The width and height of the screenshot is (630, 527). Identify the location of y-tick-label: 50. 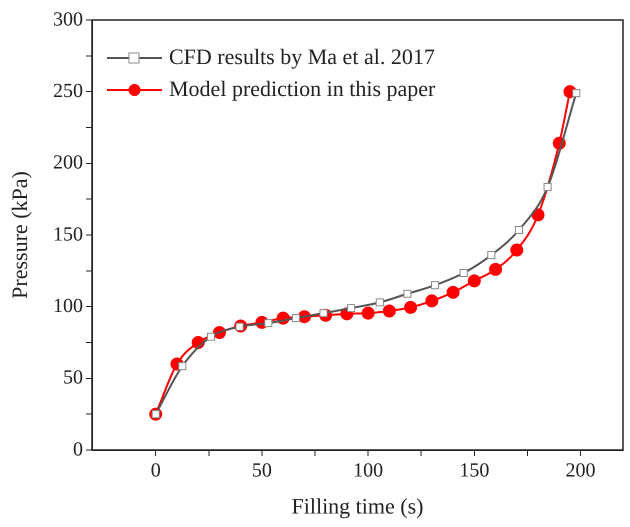
(73, 377).